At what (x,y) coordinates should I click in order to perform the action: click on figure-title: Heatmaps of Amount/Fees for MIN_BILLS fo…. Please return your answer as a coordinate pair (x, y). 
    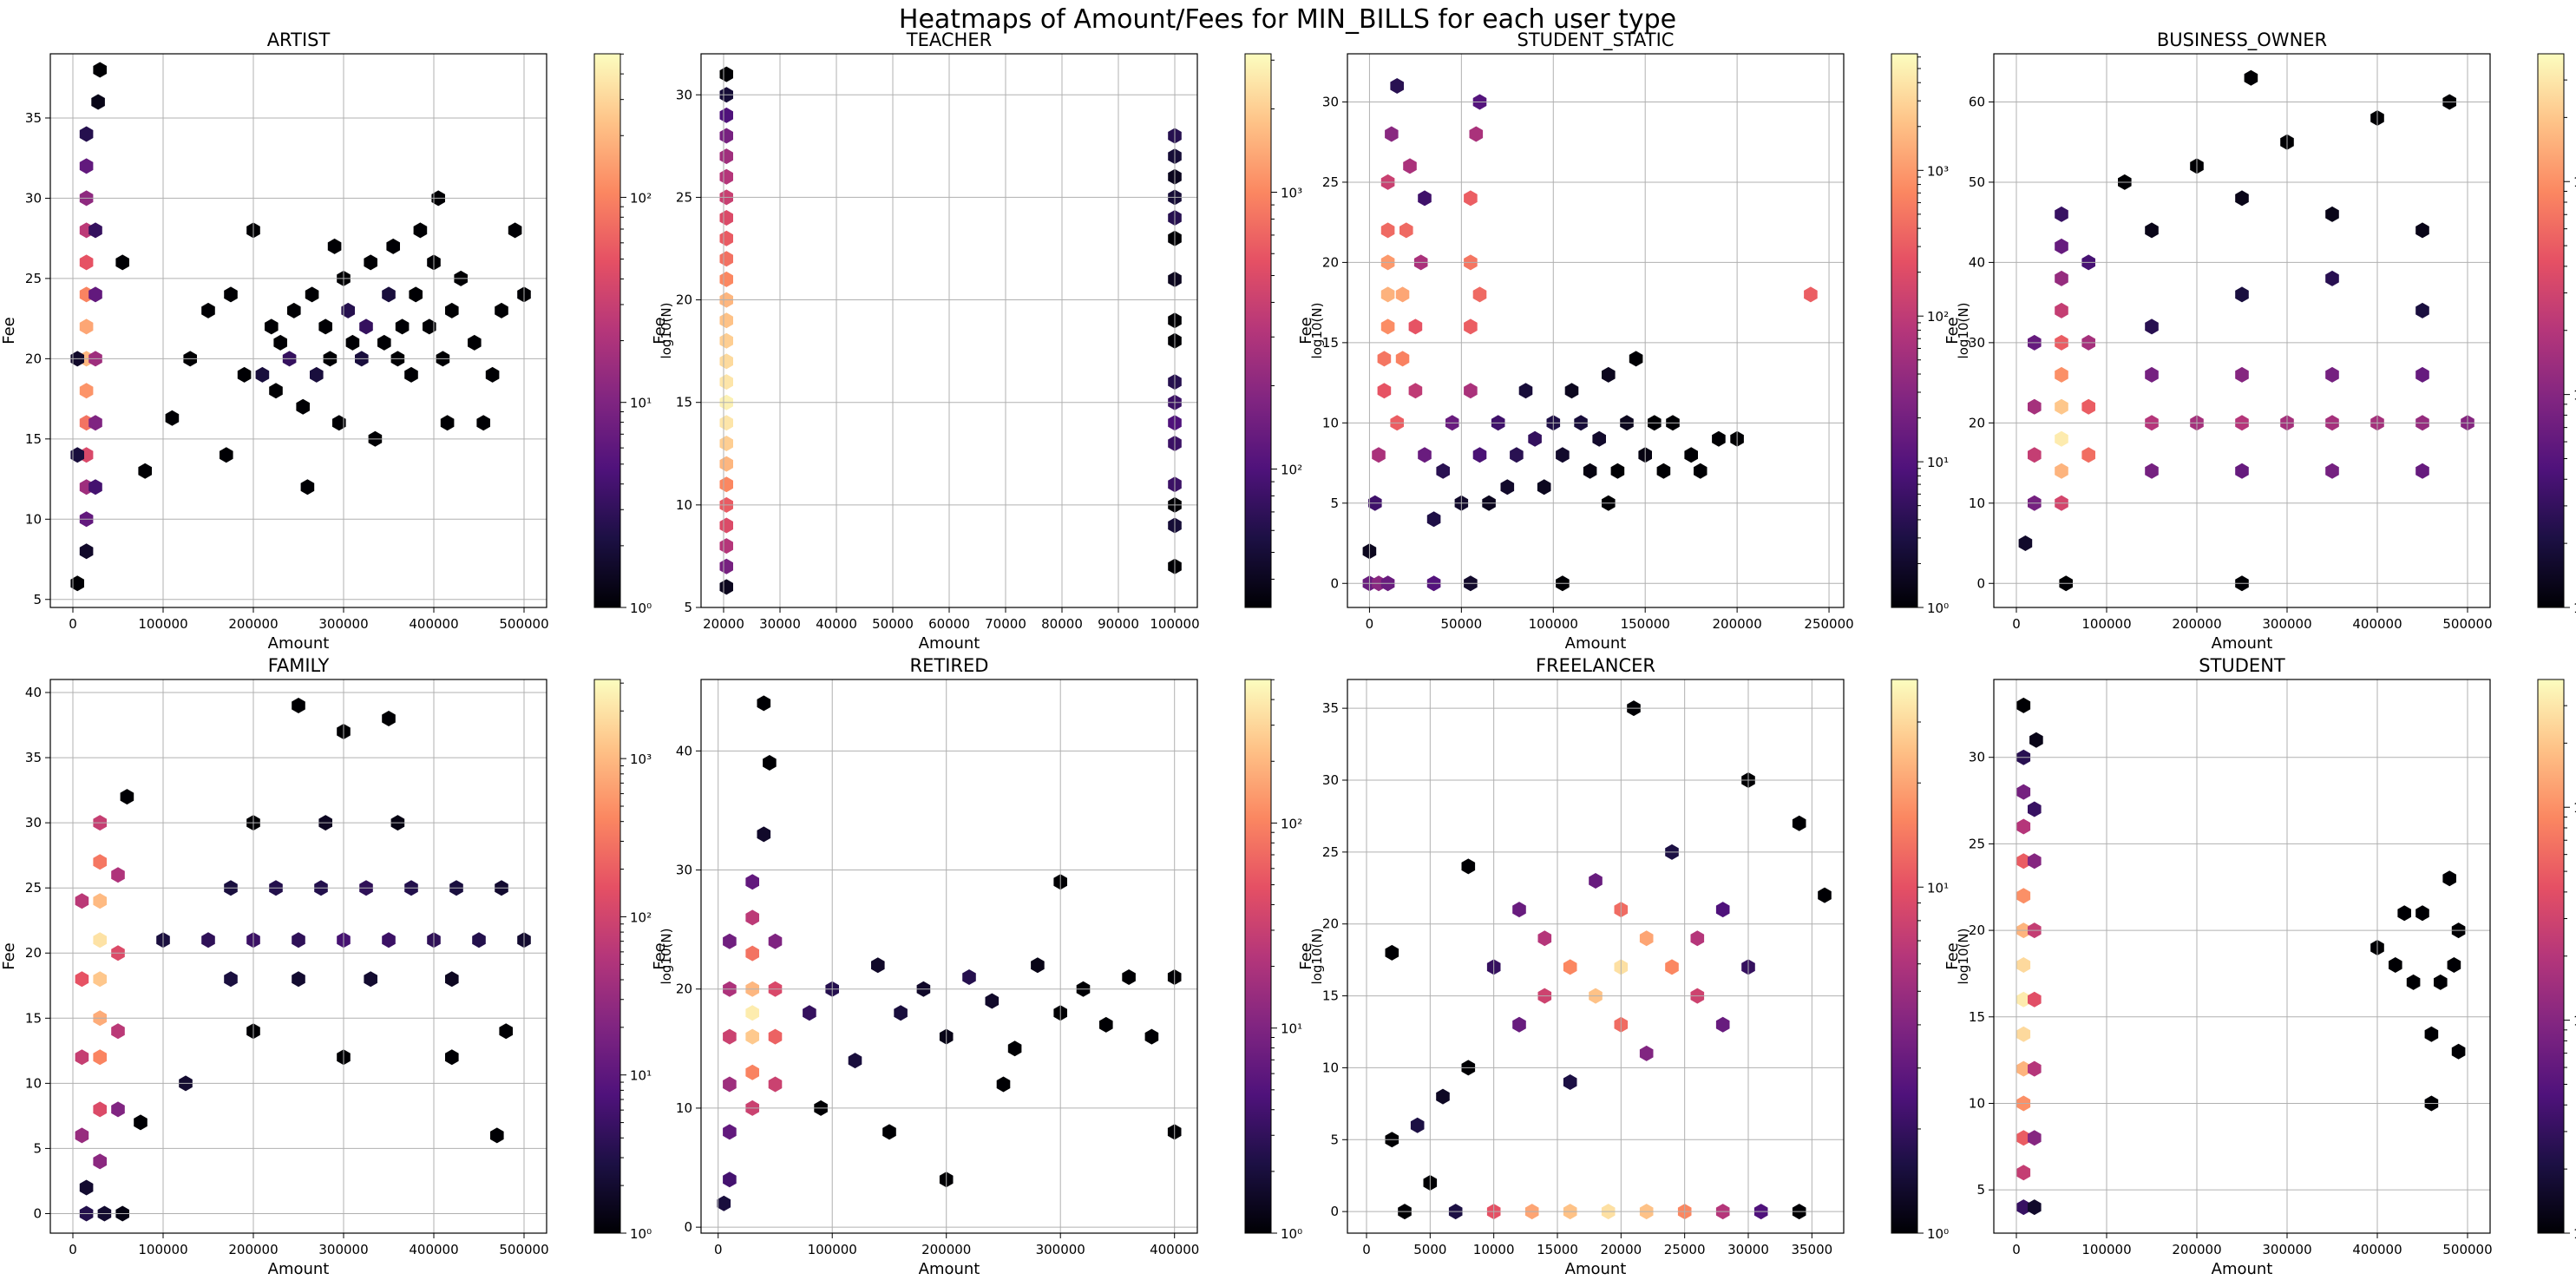
    Looking at the image, I should click on (1287, 19).